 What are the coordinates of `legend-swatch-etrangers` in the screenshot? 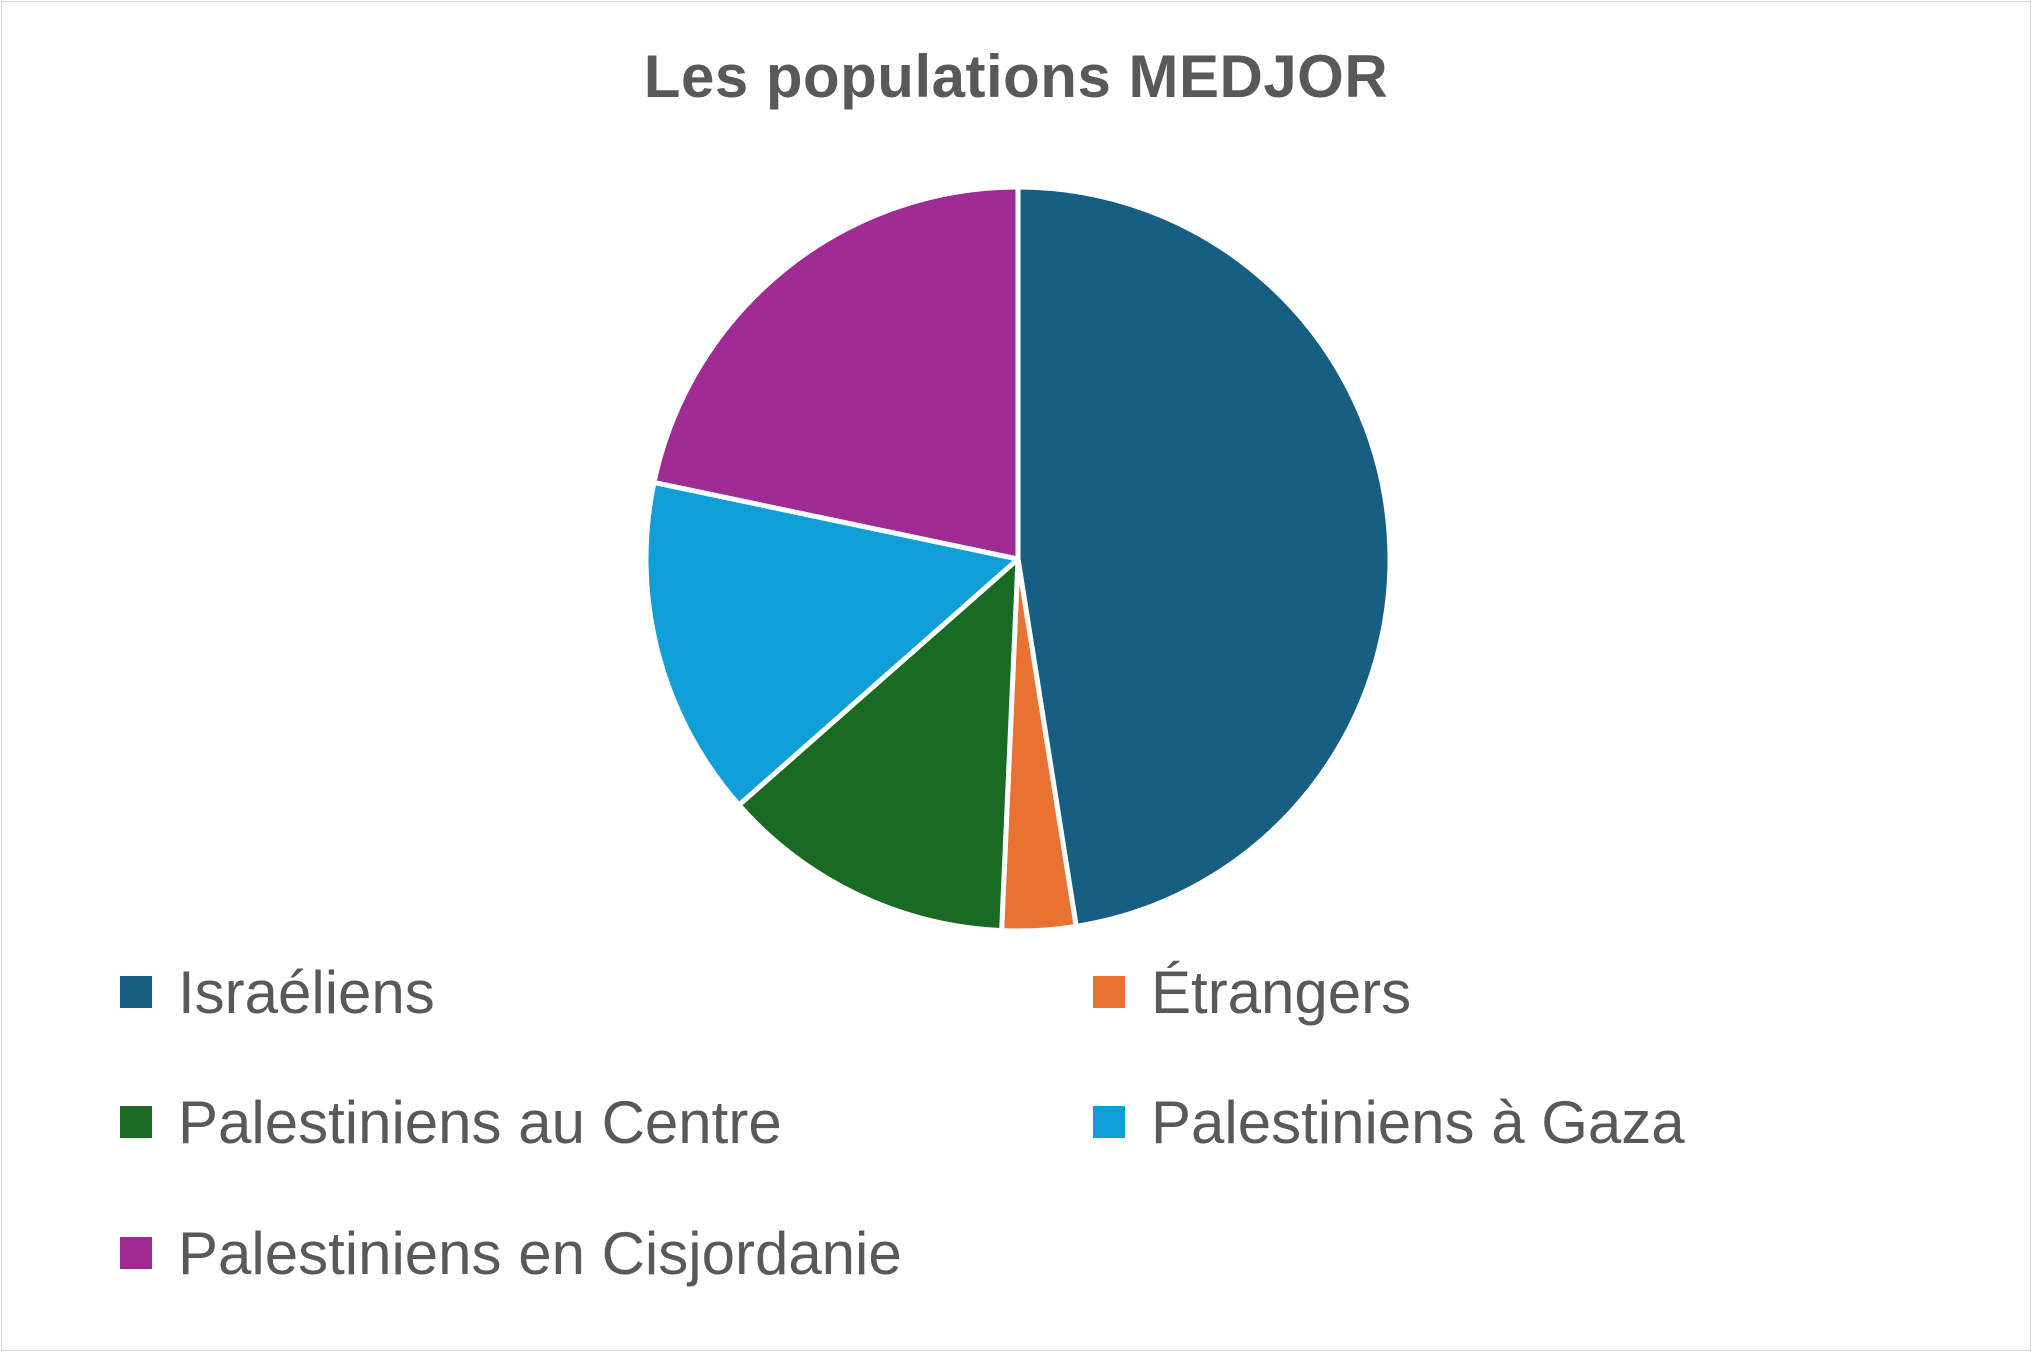 It's located at (1109, 992).